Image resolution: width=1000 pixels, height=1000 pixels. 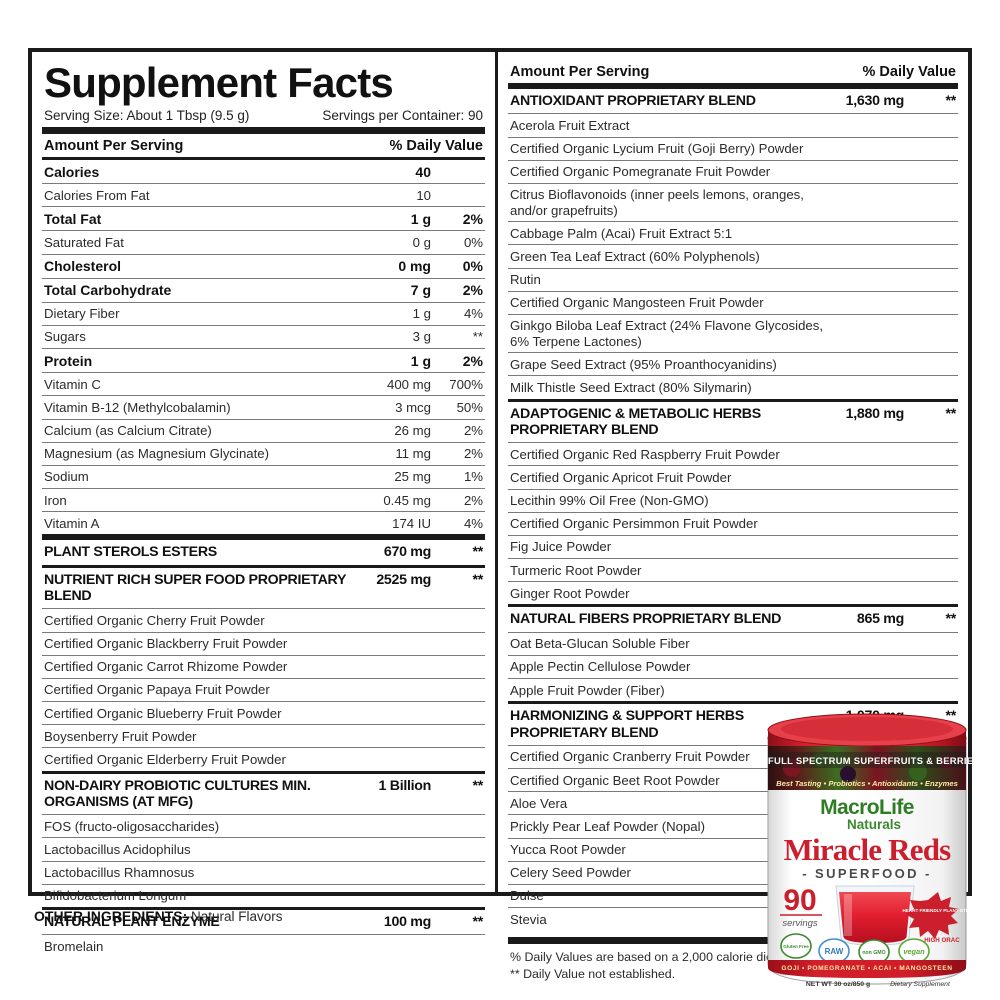 I want to click on nutrient-daily-value, so click(x=459, y=195).